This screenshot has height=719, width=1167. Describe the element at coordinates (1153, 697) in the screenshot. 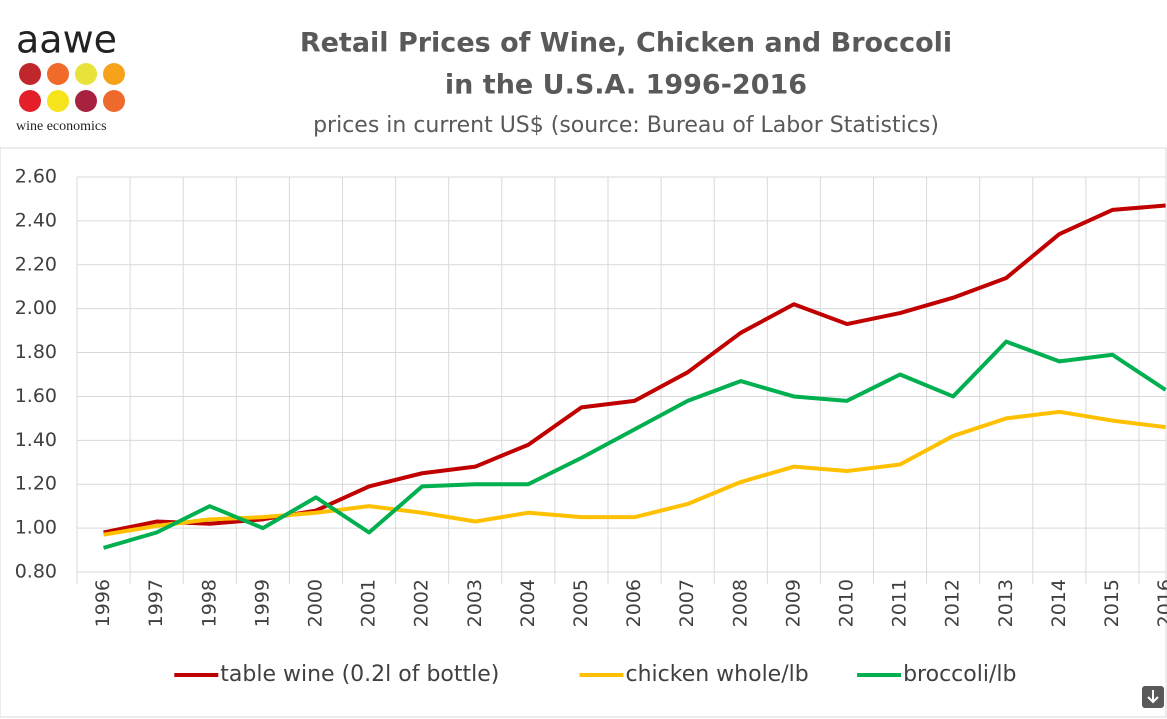

I see `download-icon` at that location.